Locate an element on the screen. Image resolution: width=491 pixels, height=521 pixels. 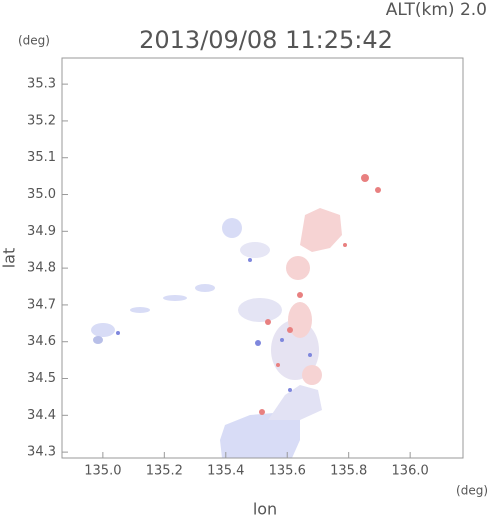
y-tick-label: 35.2 is located at coordinates (41, 120).